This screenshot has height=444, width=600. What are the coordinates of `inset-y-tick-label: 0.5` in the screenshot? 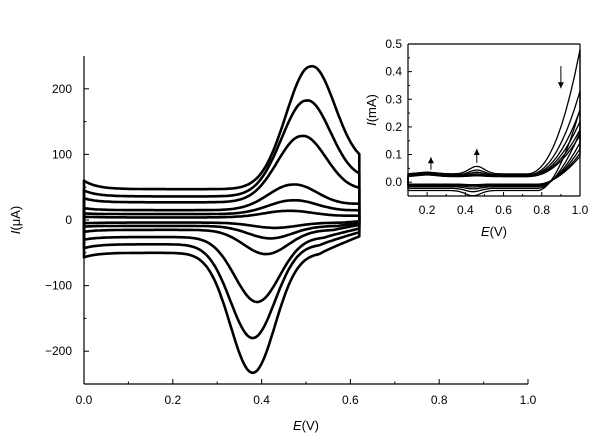 It's located at (393, 44).